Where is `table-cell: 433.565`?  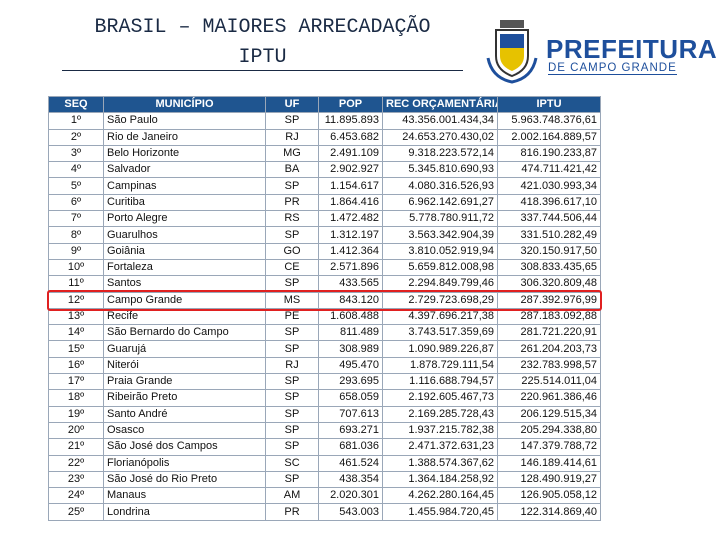 table-cell: 433.565 is located at coordinates (350, 284).